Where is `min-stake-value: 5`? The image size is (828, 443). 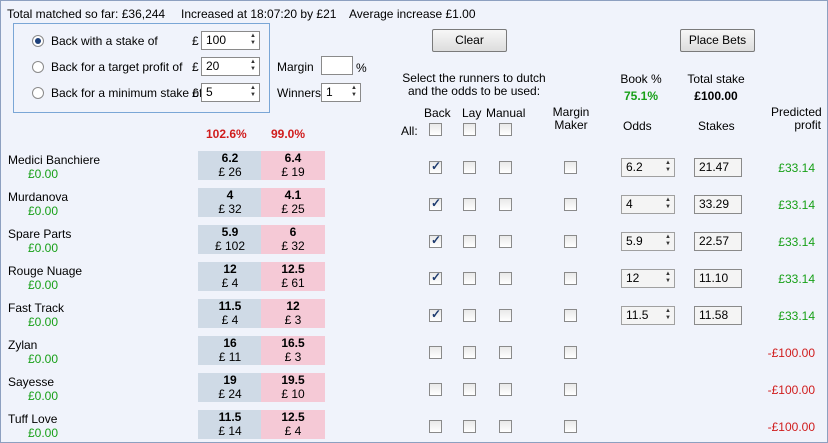 min-stake-value: 5 is located at coordinates (209, 92).